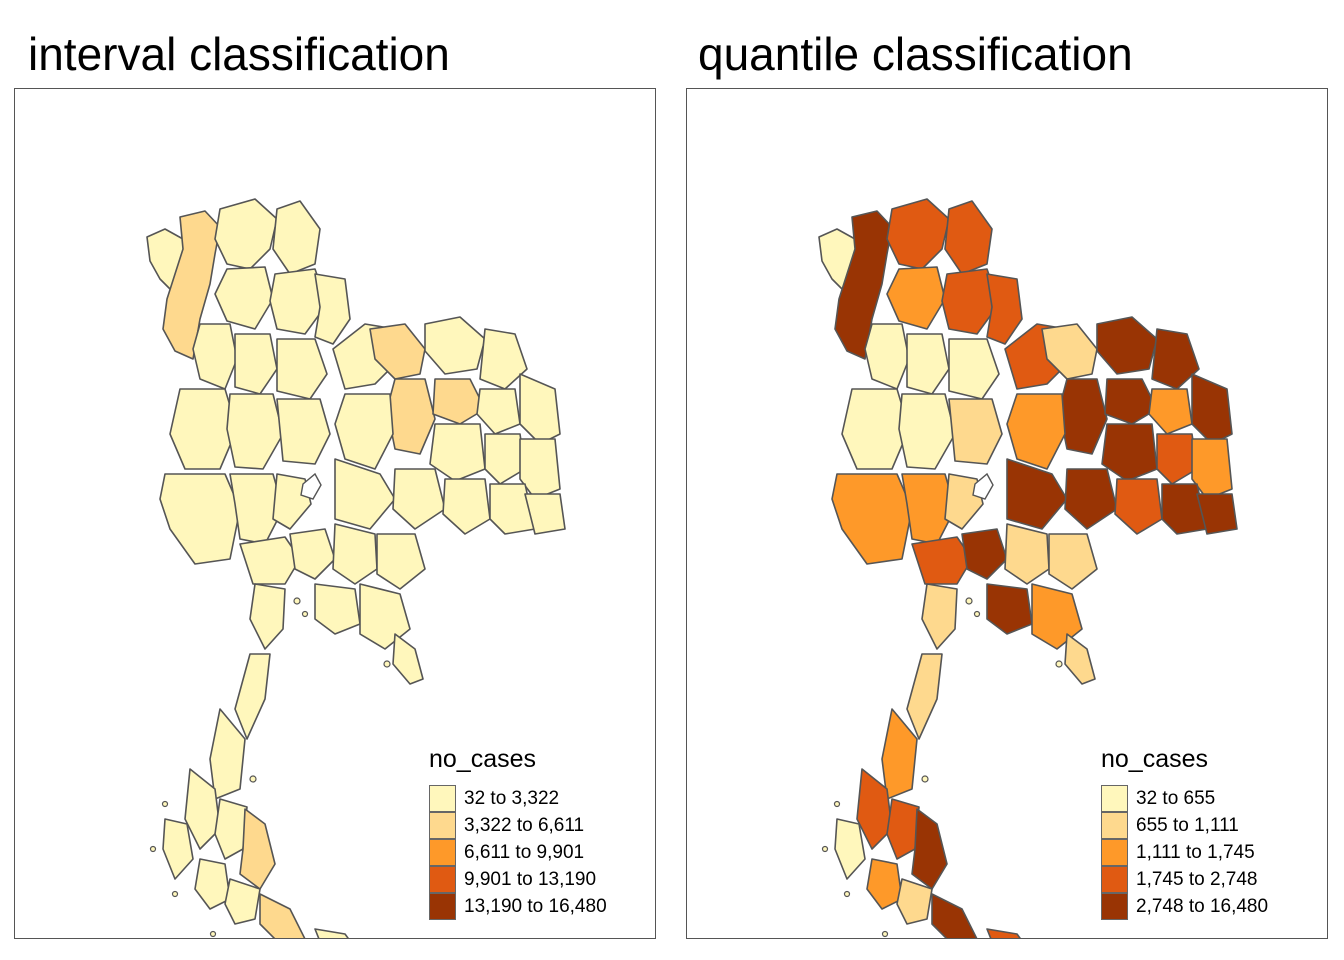  I want to click on legend-label: 1,745 to 2,748, so click(1197, 879).